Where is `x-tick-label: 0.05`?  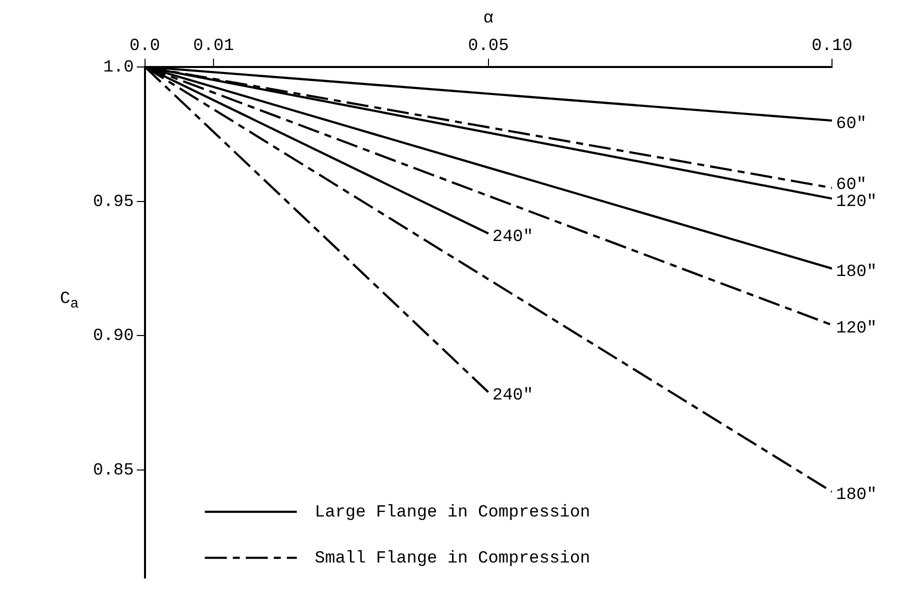 x-tick-label: 0.05 is located at coordinates (488, 46).